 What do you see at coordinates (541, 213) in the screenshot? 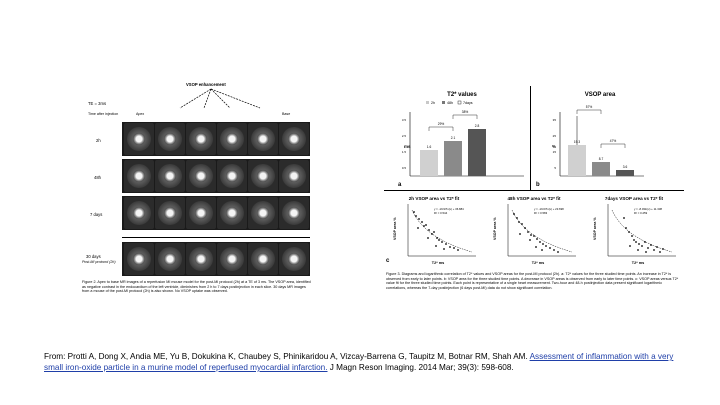
I see `scatter-r2: R² = 0.583` at bounding box center [541, 213].